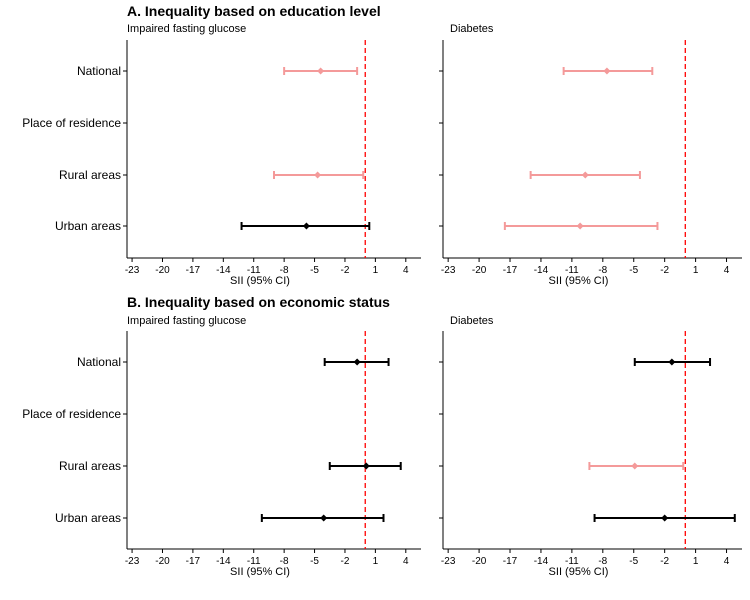 Image resolution: width=750 pixels, height=600 pixels. What do you see at coordinates (254, 561) in the screenshot?
I see `x-tick-label-b-impaired-fasting-glucose: -11` at bounding box center [254, 561].